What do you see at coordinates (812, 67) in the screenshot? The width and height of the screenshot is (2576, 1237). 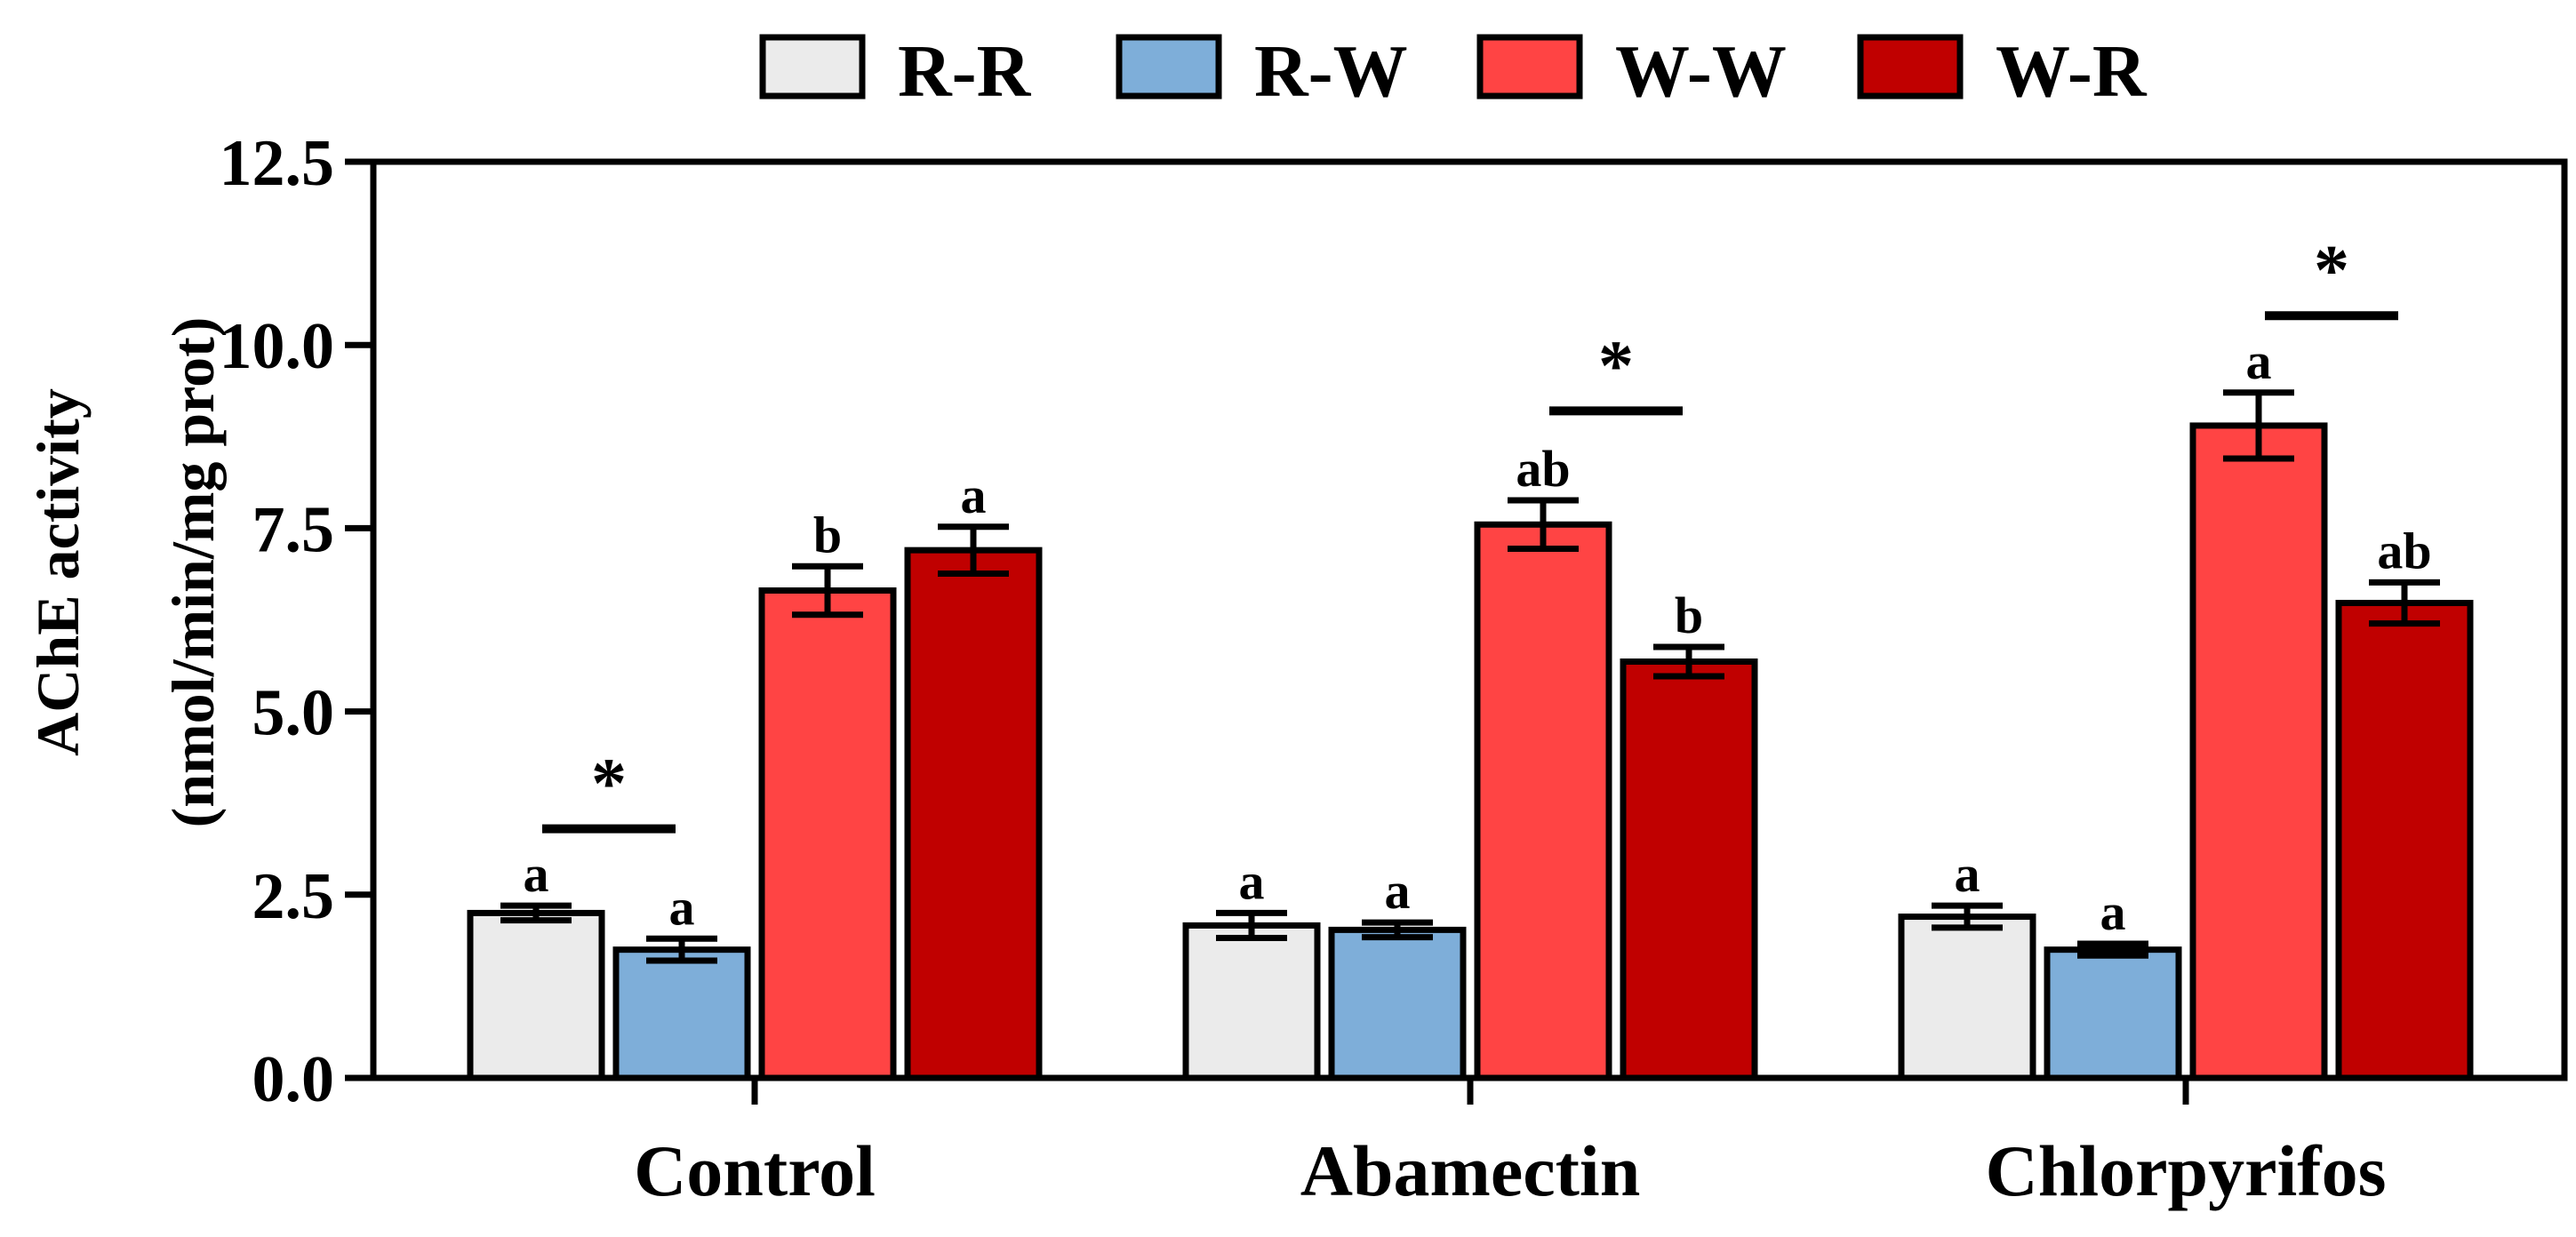 I see `legend-swatch-R-R` at bounding box center [812, 67].